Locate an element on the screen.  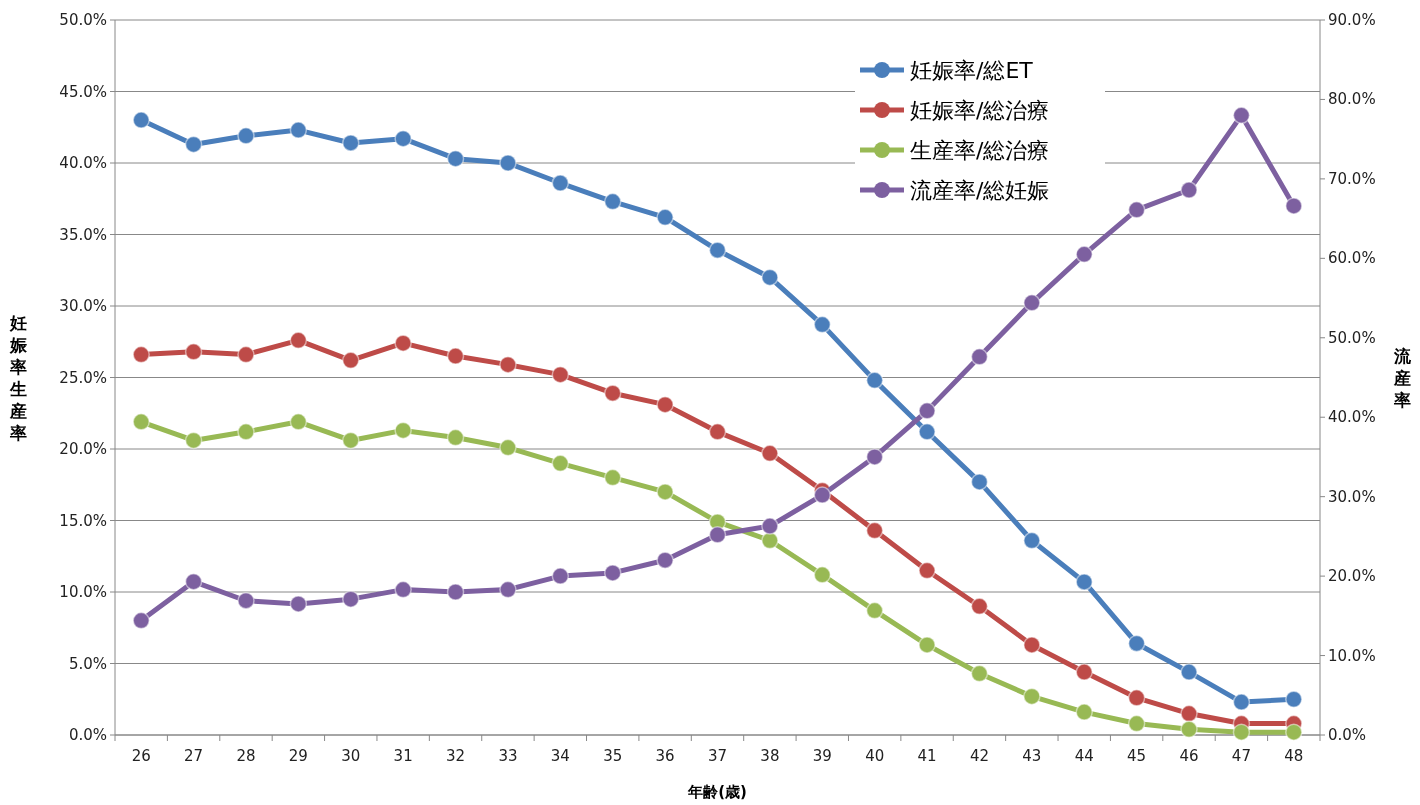
x-tick-label: 43 is located at coordinates (1032, 756).